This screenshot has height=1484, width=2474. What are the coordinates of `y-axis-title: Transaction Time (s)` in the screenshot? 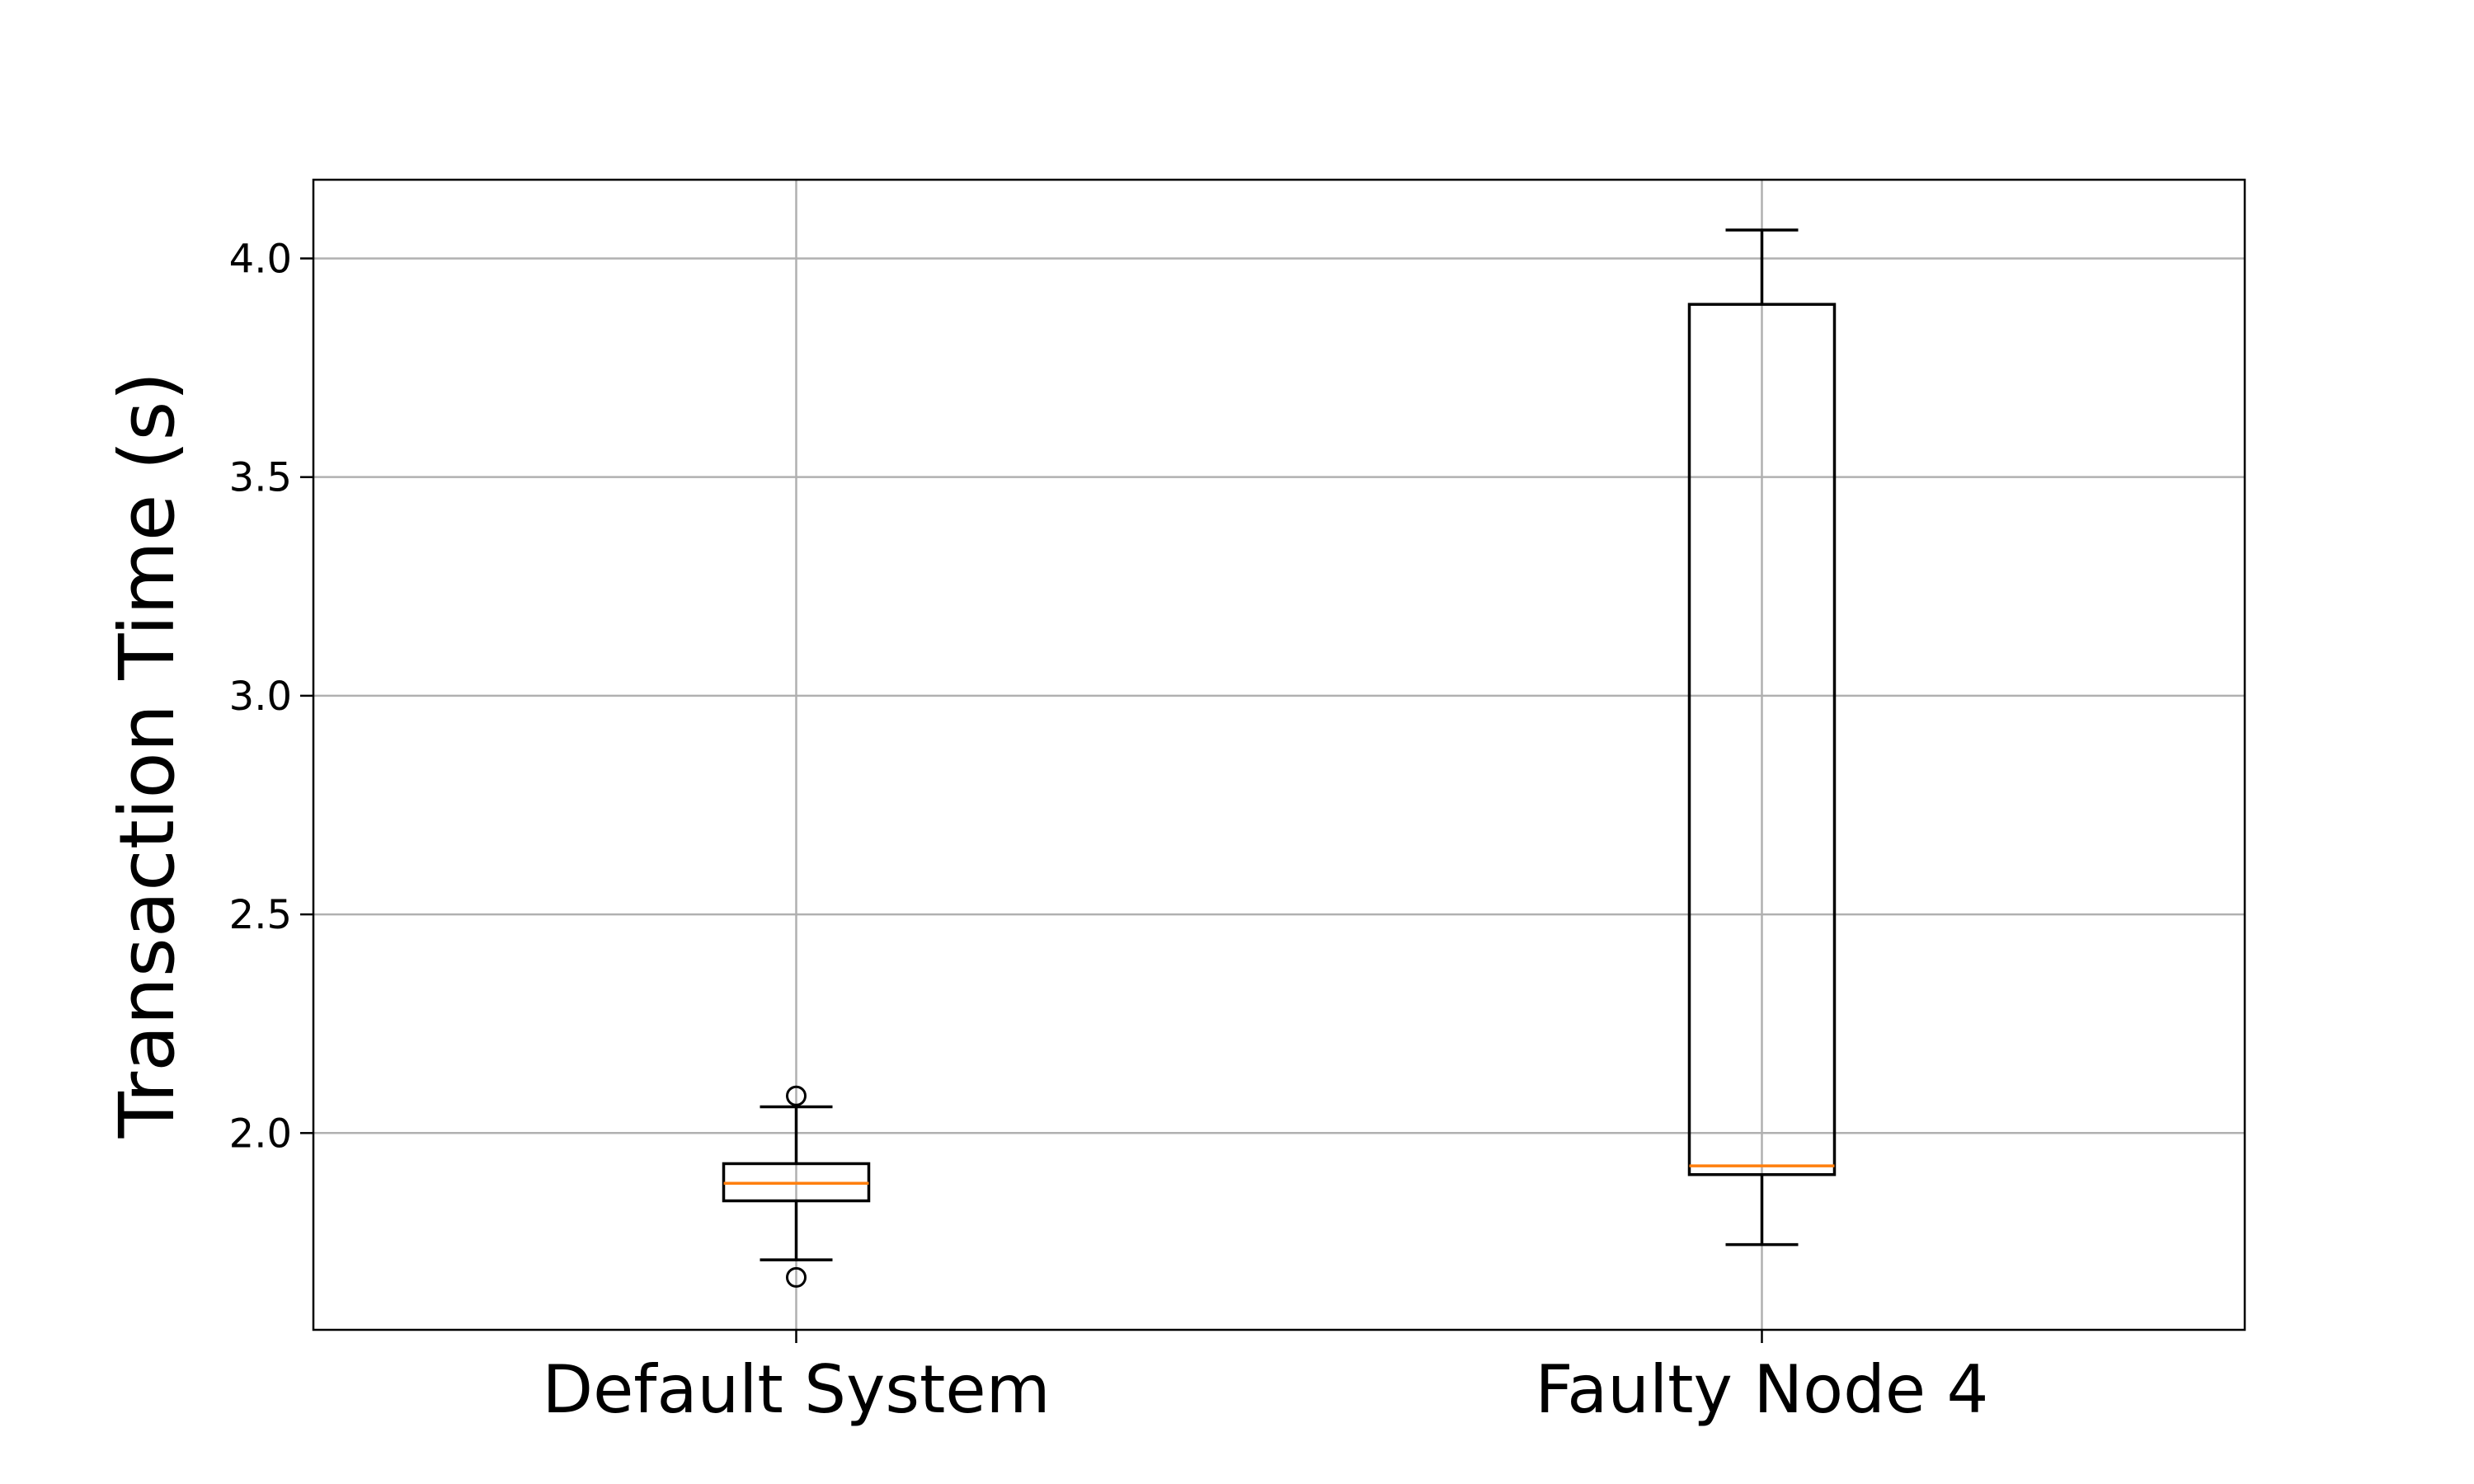 It's located at (147, 755).